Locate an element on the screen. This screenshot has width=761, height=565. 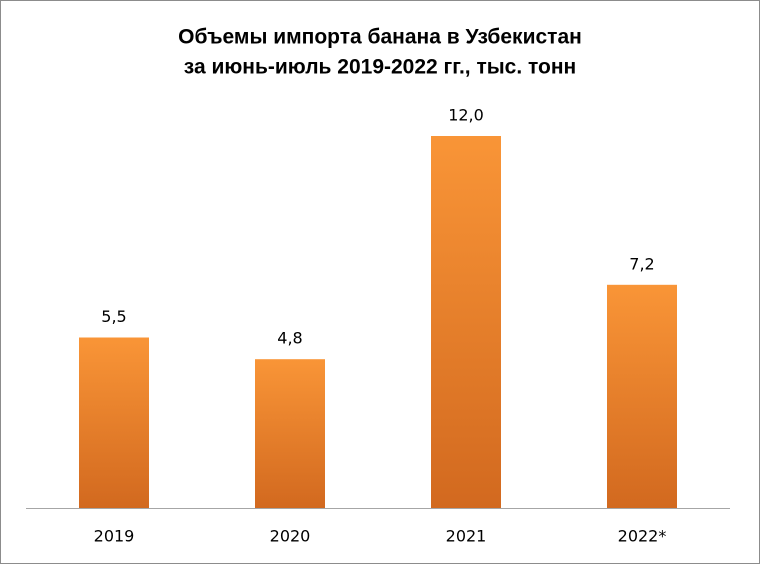
value-label: 7,2 is located at coordinates (641, 263).